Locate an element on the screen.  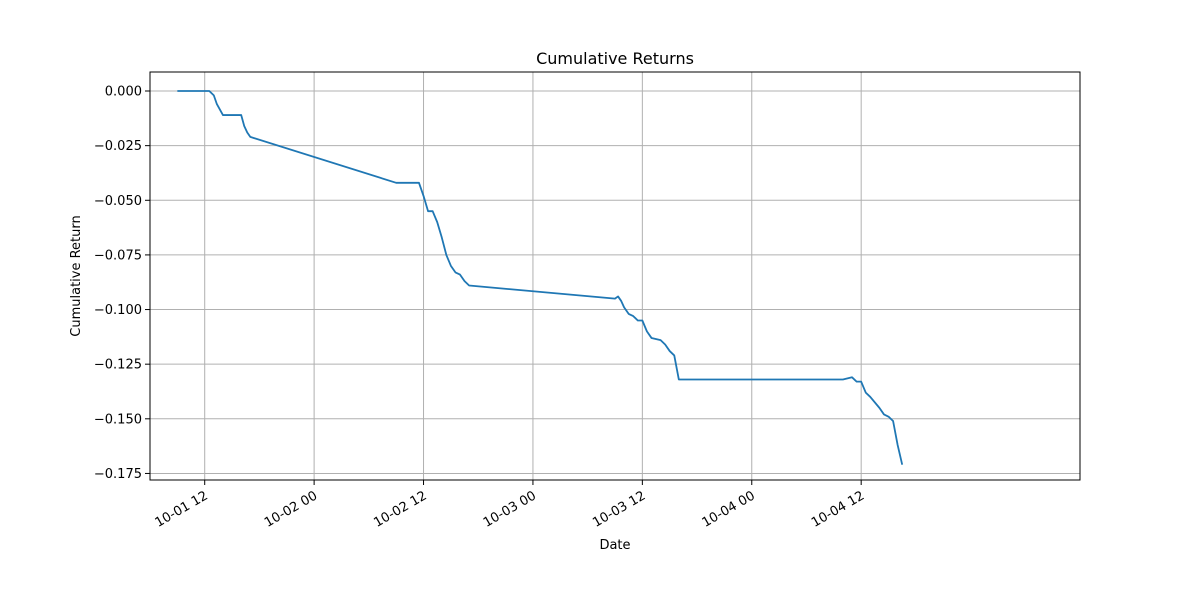
chart-title: Cumulative Returns is located at coordinates (615, 58).